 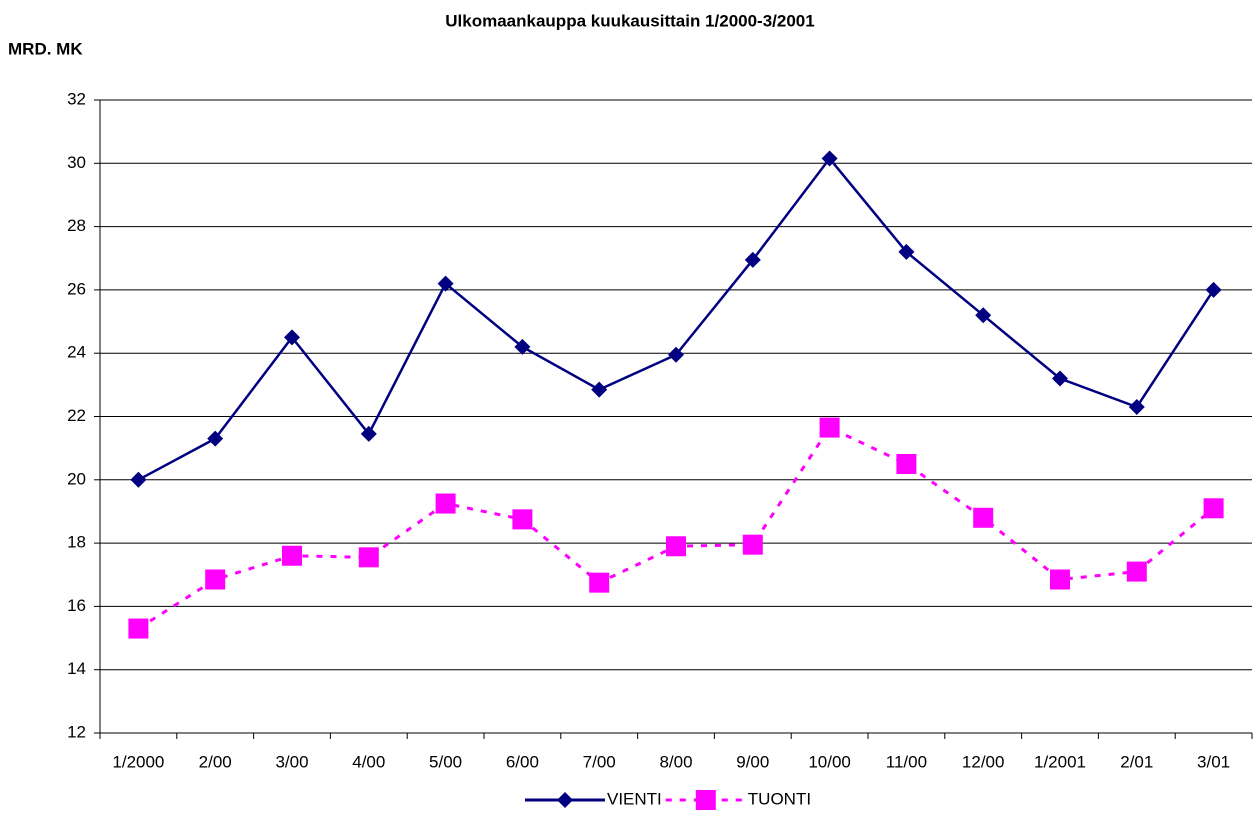 What do you see at coordinates (906, 761) in the screenshot?
I see `x-tick-label: 11/00` at bounding box center [906, 761].